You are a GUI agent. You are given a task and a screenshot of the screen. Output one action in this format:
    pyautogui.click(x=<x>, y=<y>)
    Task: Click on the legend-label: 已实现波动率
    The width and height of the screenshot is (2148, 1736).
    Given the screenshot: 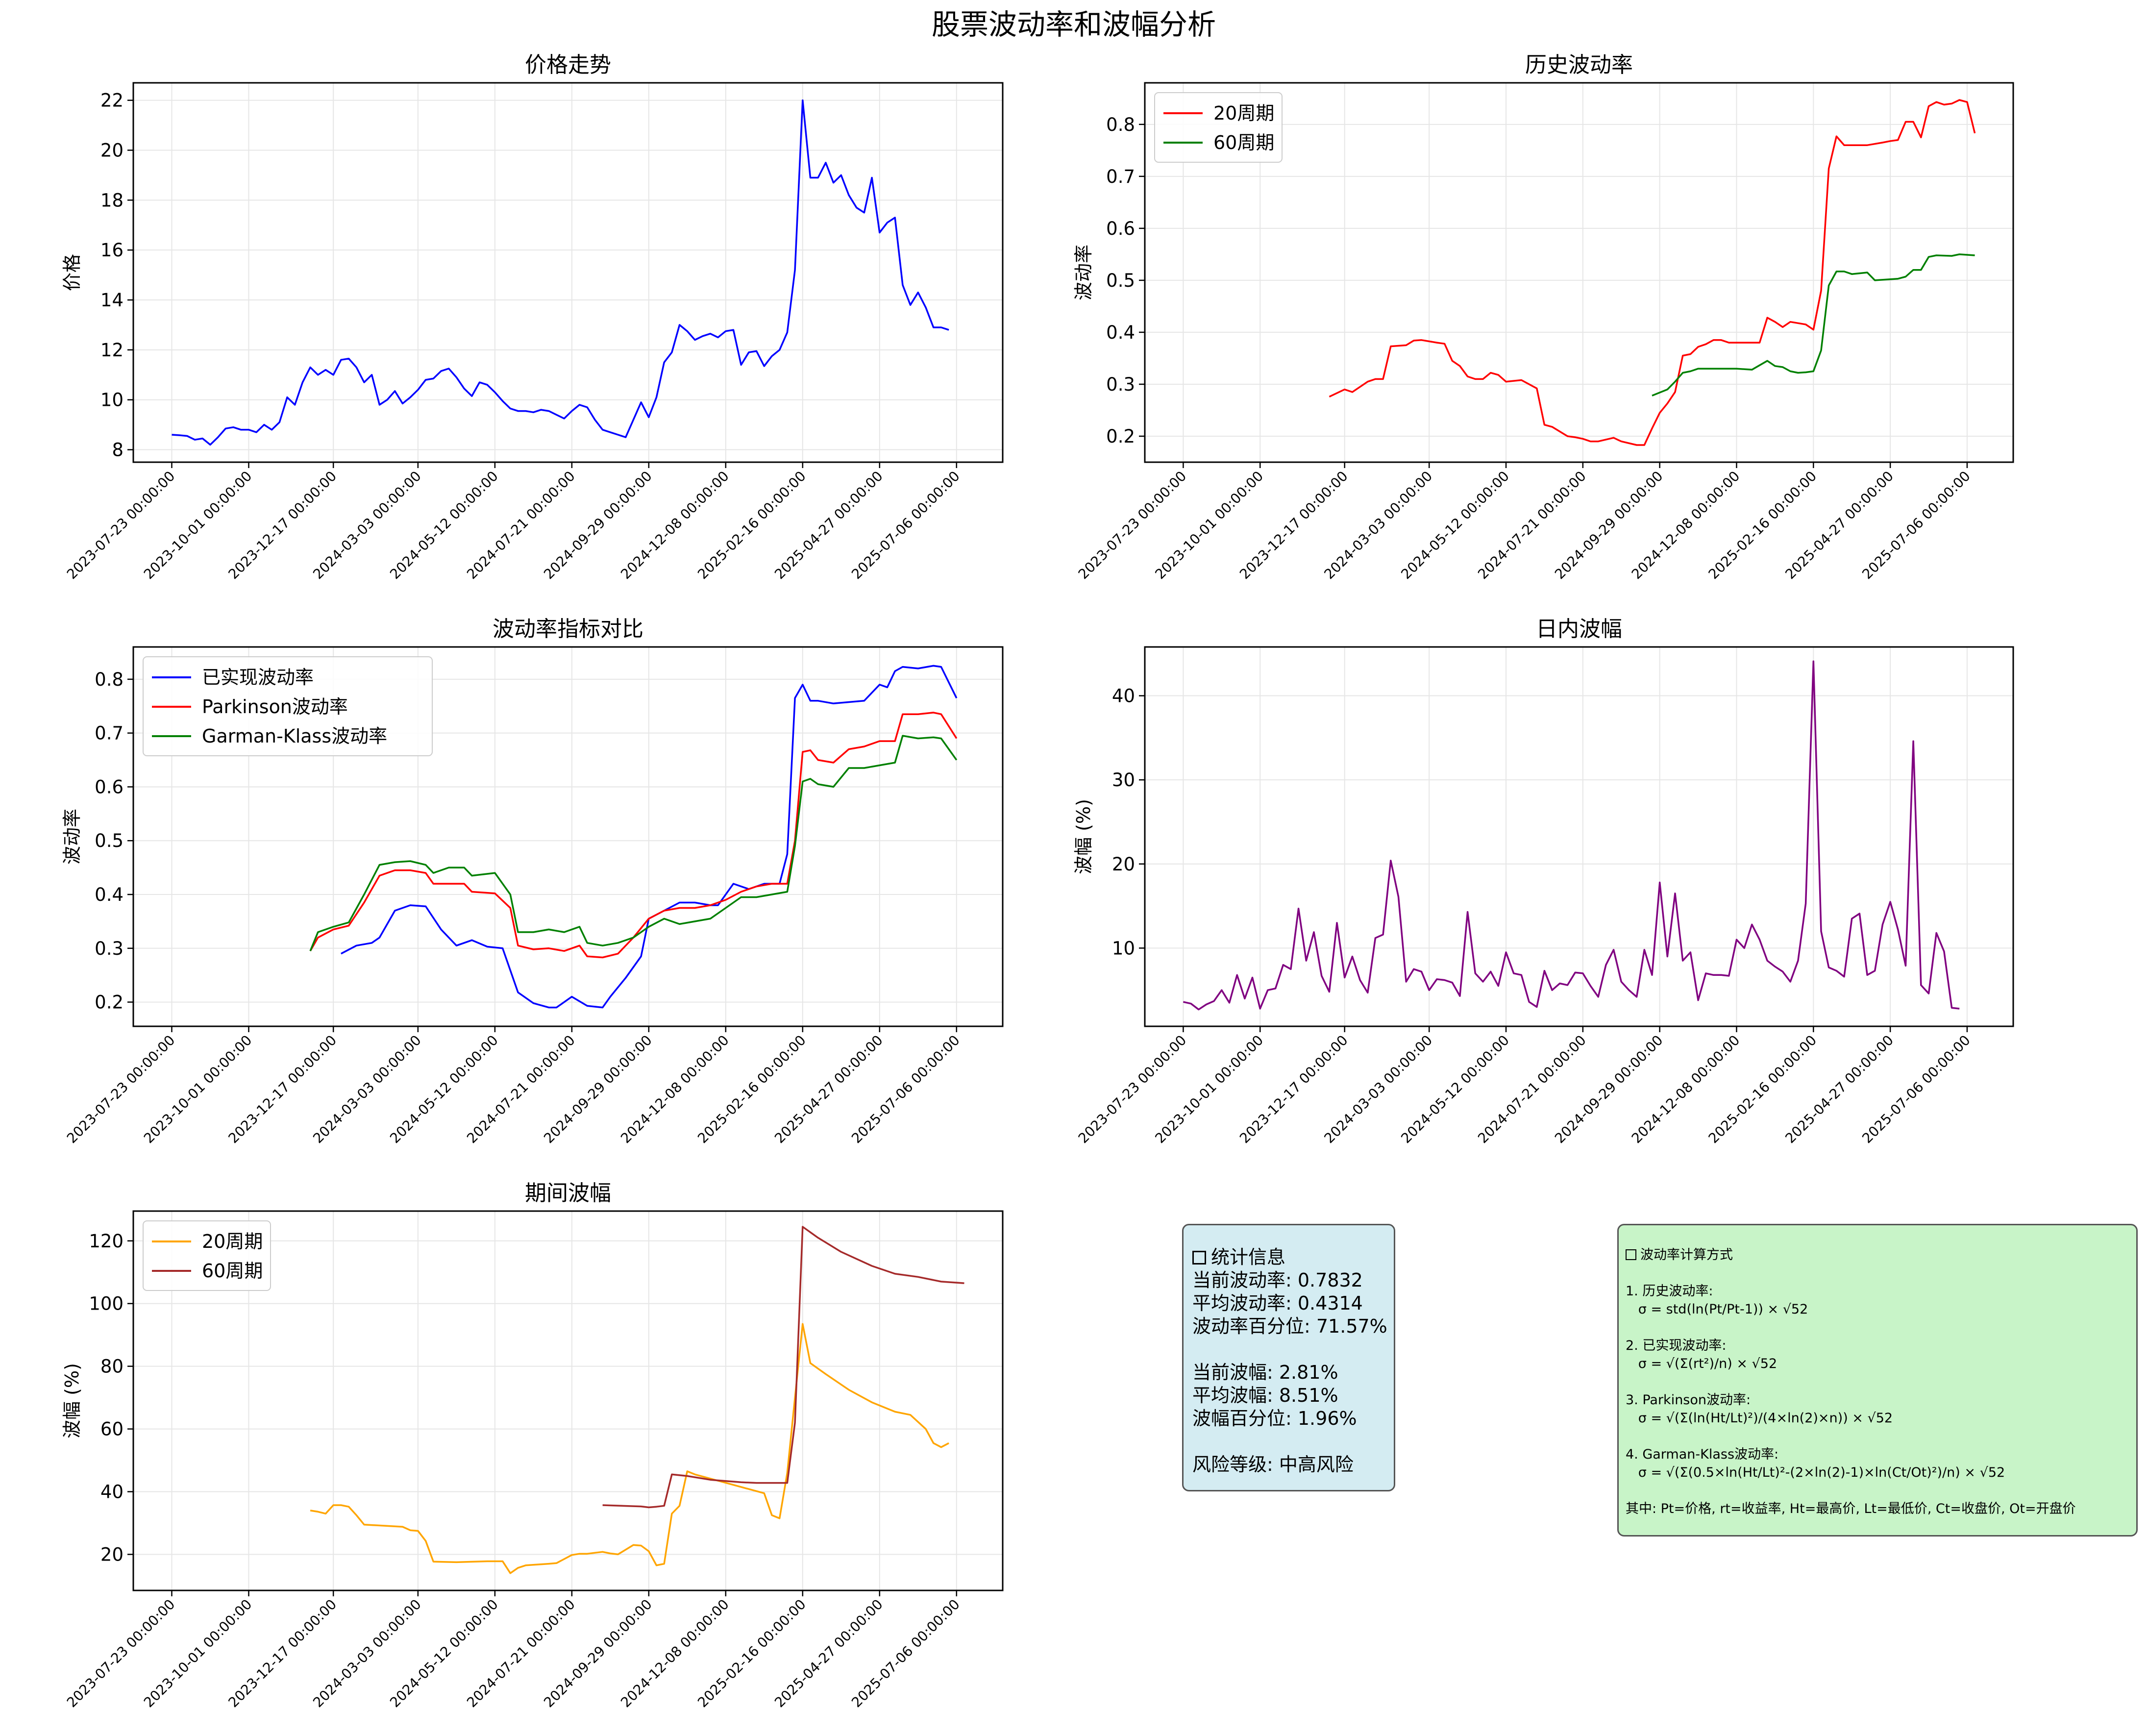 What is the action you would take?
    pyautogui.click(x=258, y=677)
    